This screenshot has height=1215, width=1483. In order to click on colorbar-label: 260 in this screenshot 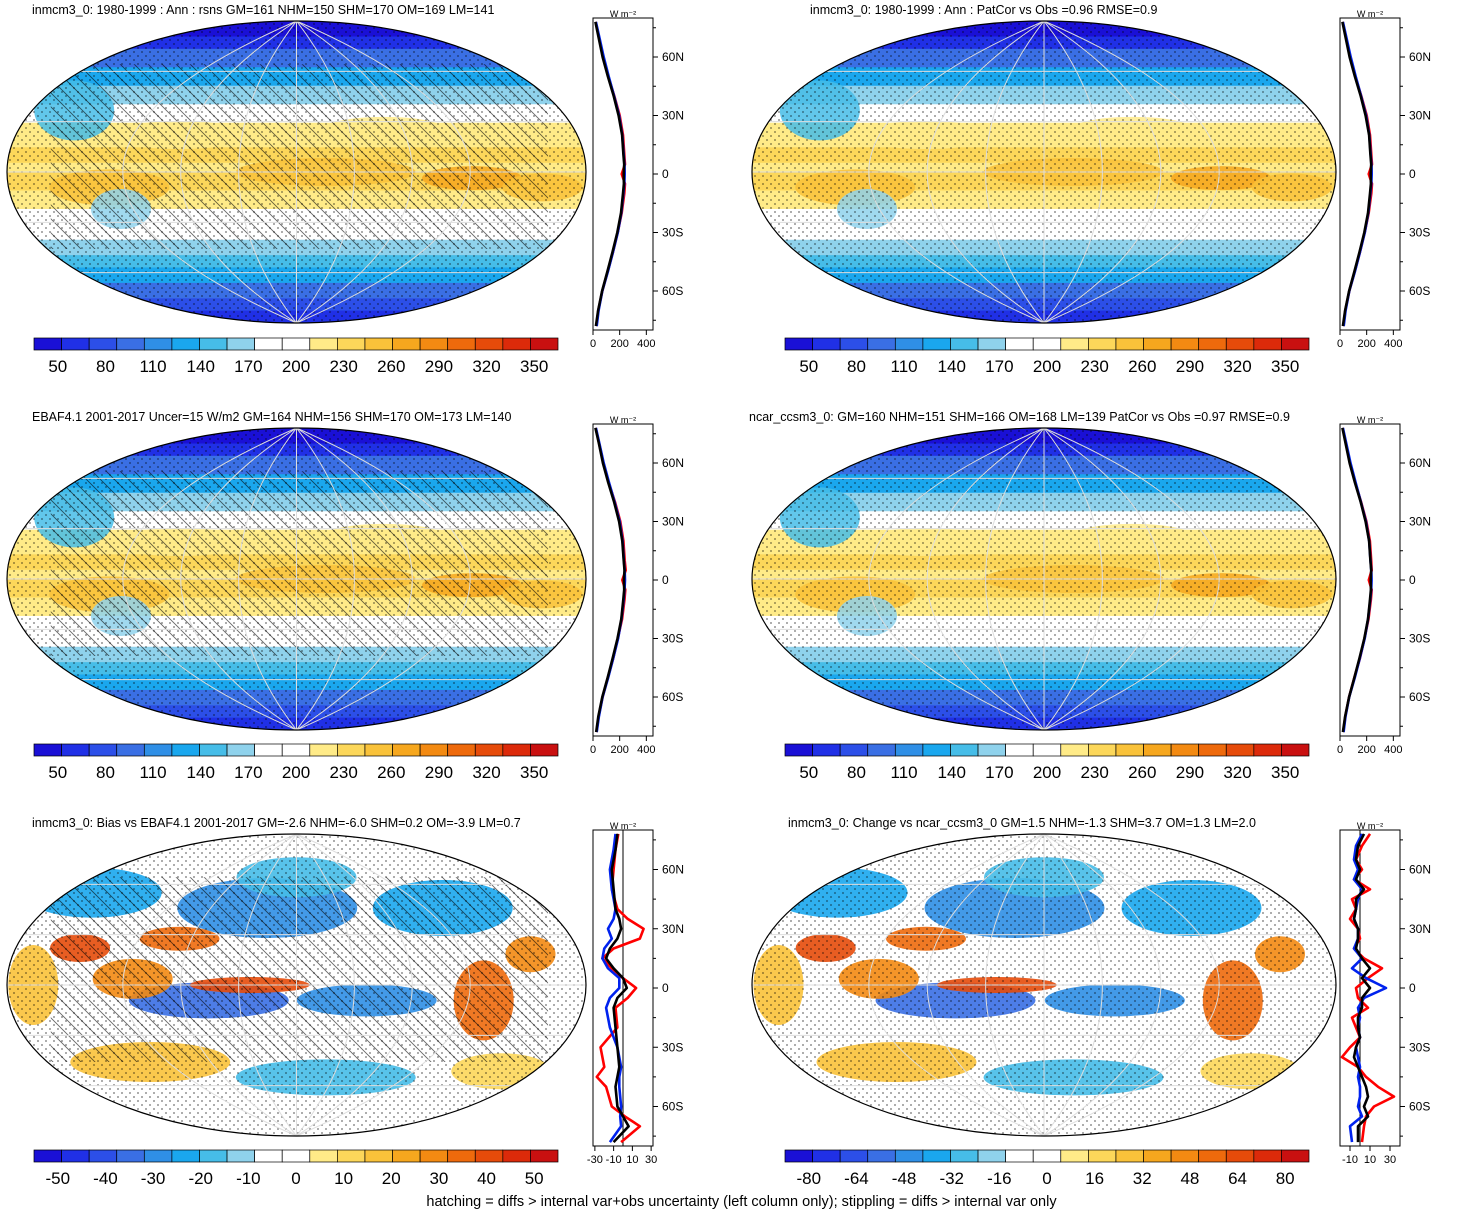, I will do `click(1142, 772)`.